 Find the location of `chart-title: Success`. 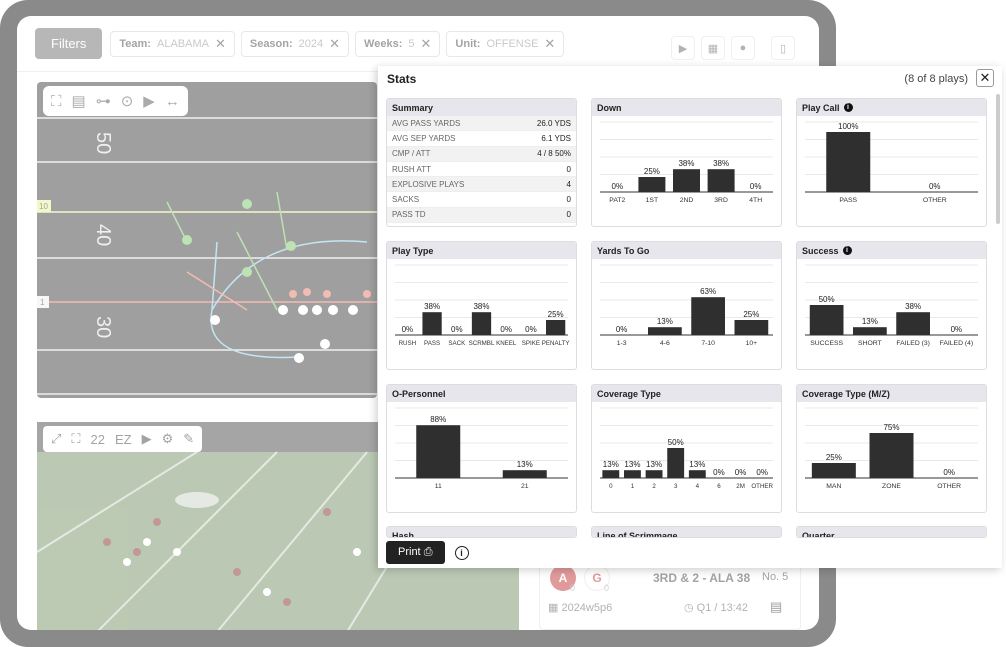

chart-title: Success is located at coordinates (820, 250).